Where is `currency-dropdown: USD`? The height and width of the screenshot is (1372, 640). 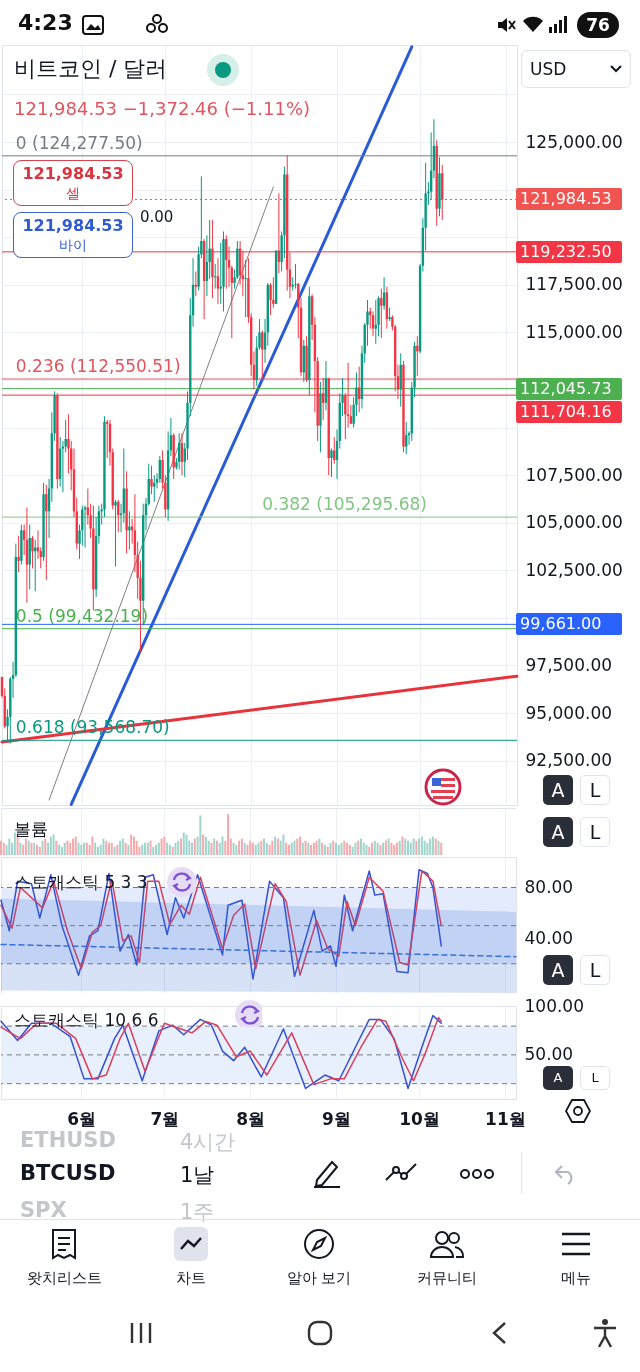
currency-dropdown: USD is located at coordinates (576, 69).